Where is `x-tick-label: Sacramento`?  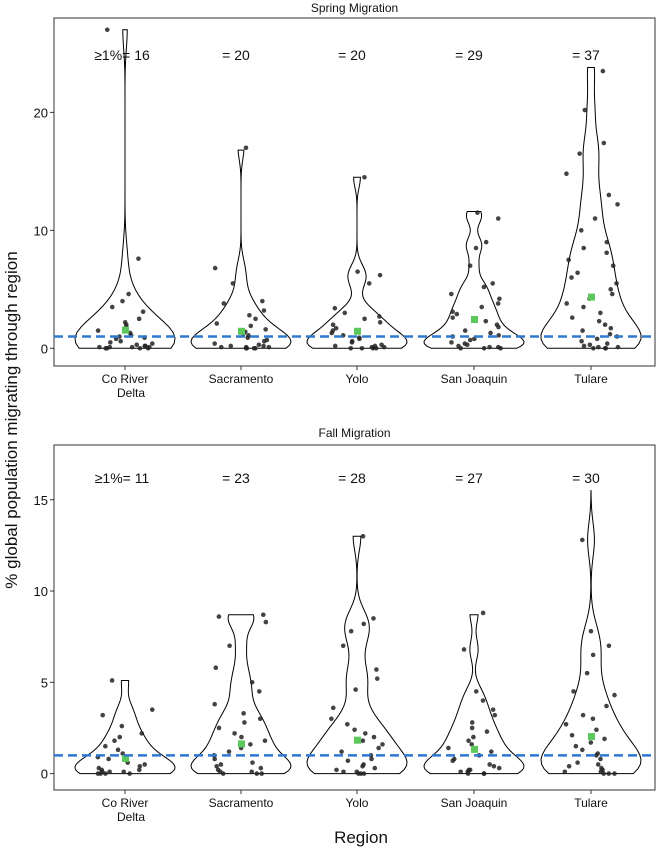
x-tick-label: Sacramento is located at coordinates (241, 803).